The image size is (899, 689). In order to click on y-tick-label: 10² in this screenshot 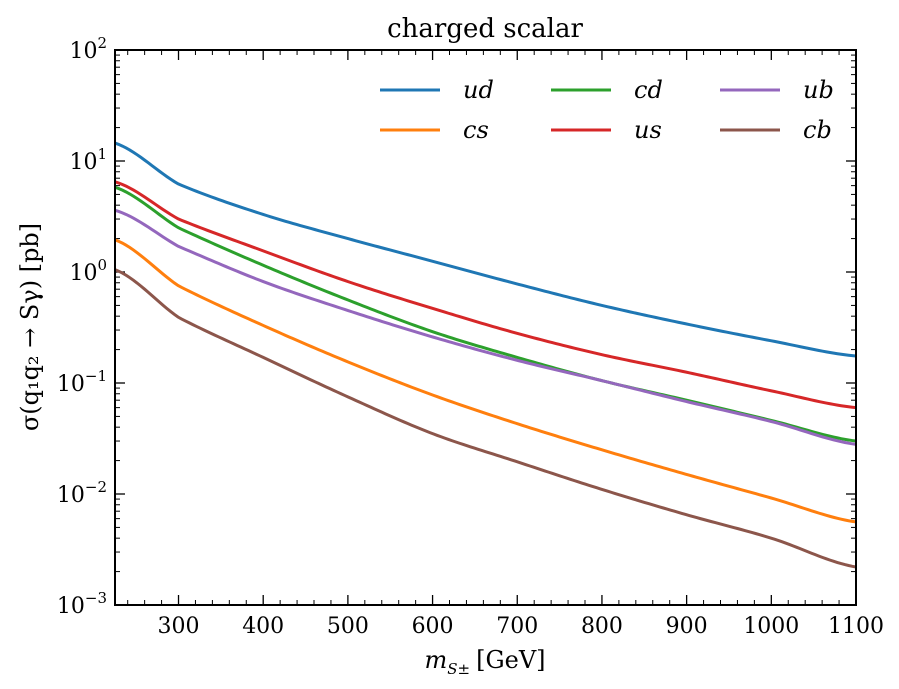, I will do `click(88, 49)`.